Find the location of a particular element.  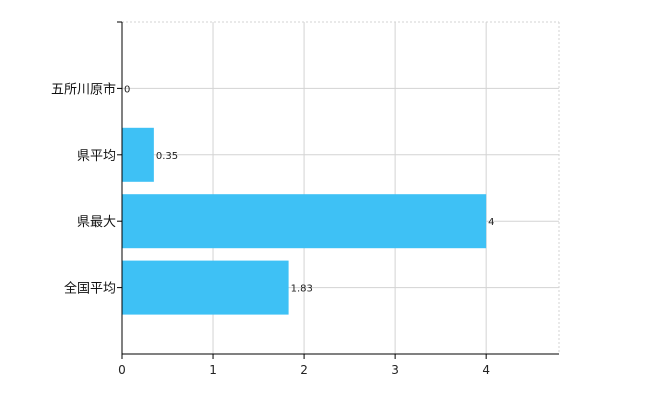

category-label: 全国平均 is located at coordinates (90, 289).